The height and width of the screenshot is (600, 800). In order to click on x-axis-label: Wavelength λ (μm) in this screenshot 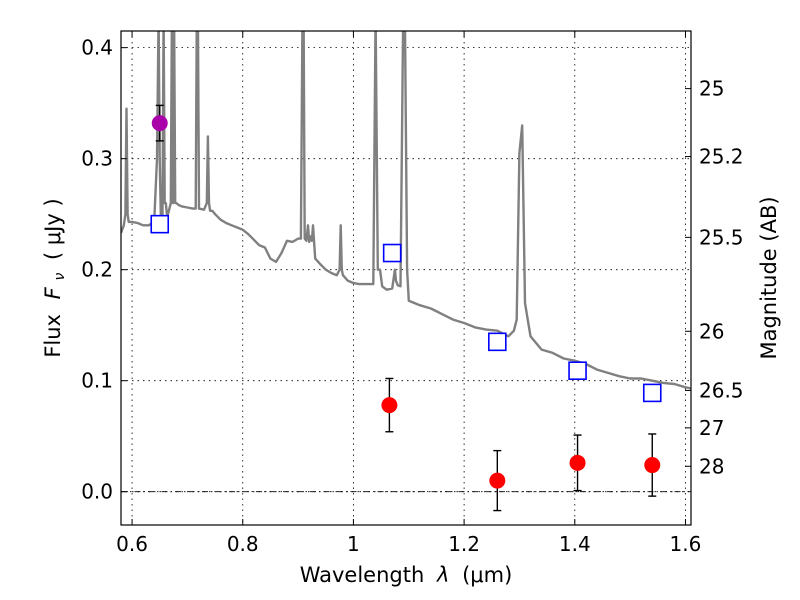, I will do `click(406, 575)`.